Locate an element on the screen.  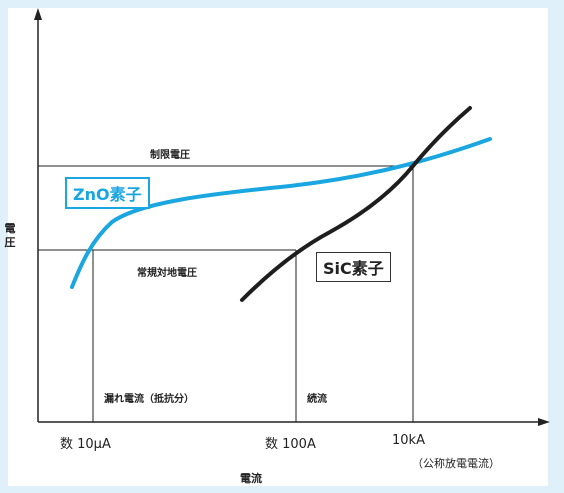
ground-voltage-label: 常規対地電圧 is located at coordinates (167, 273).